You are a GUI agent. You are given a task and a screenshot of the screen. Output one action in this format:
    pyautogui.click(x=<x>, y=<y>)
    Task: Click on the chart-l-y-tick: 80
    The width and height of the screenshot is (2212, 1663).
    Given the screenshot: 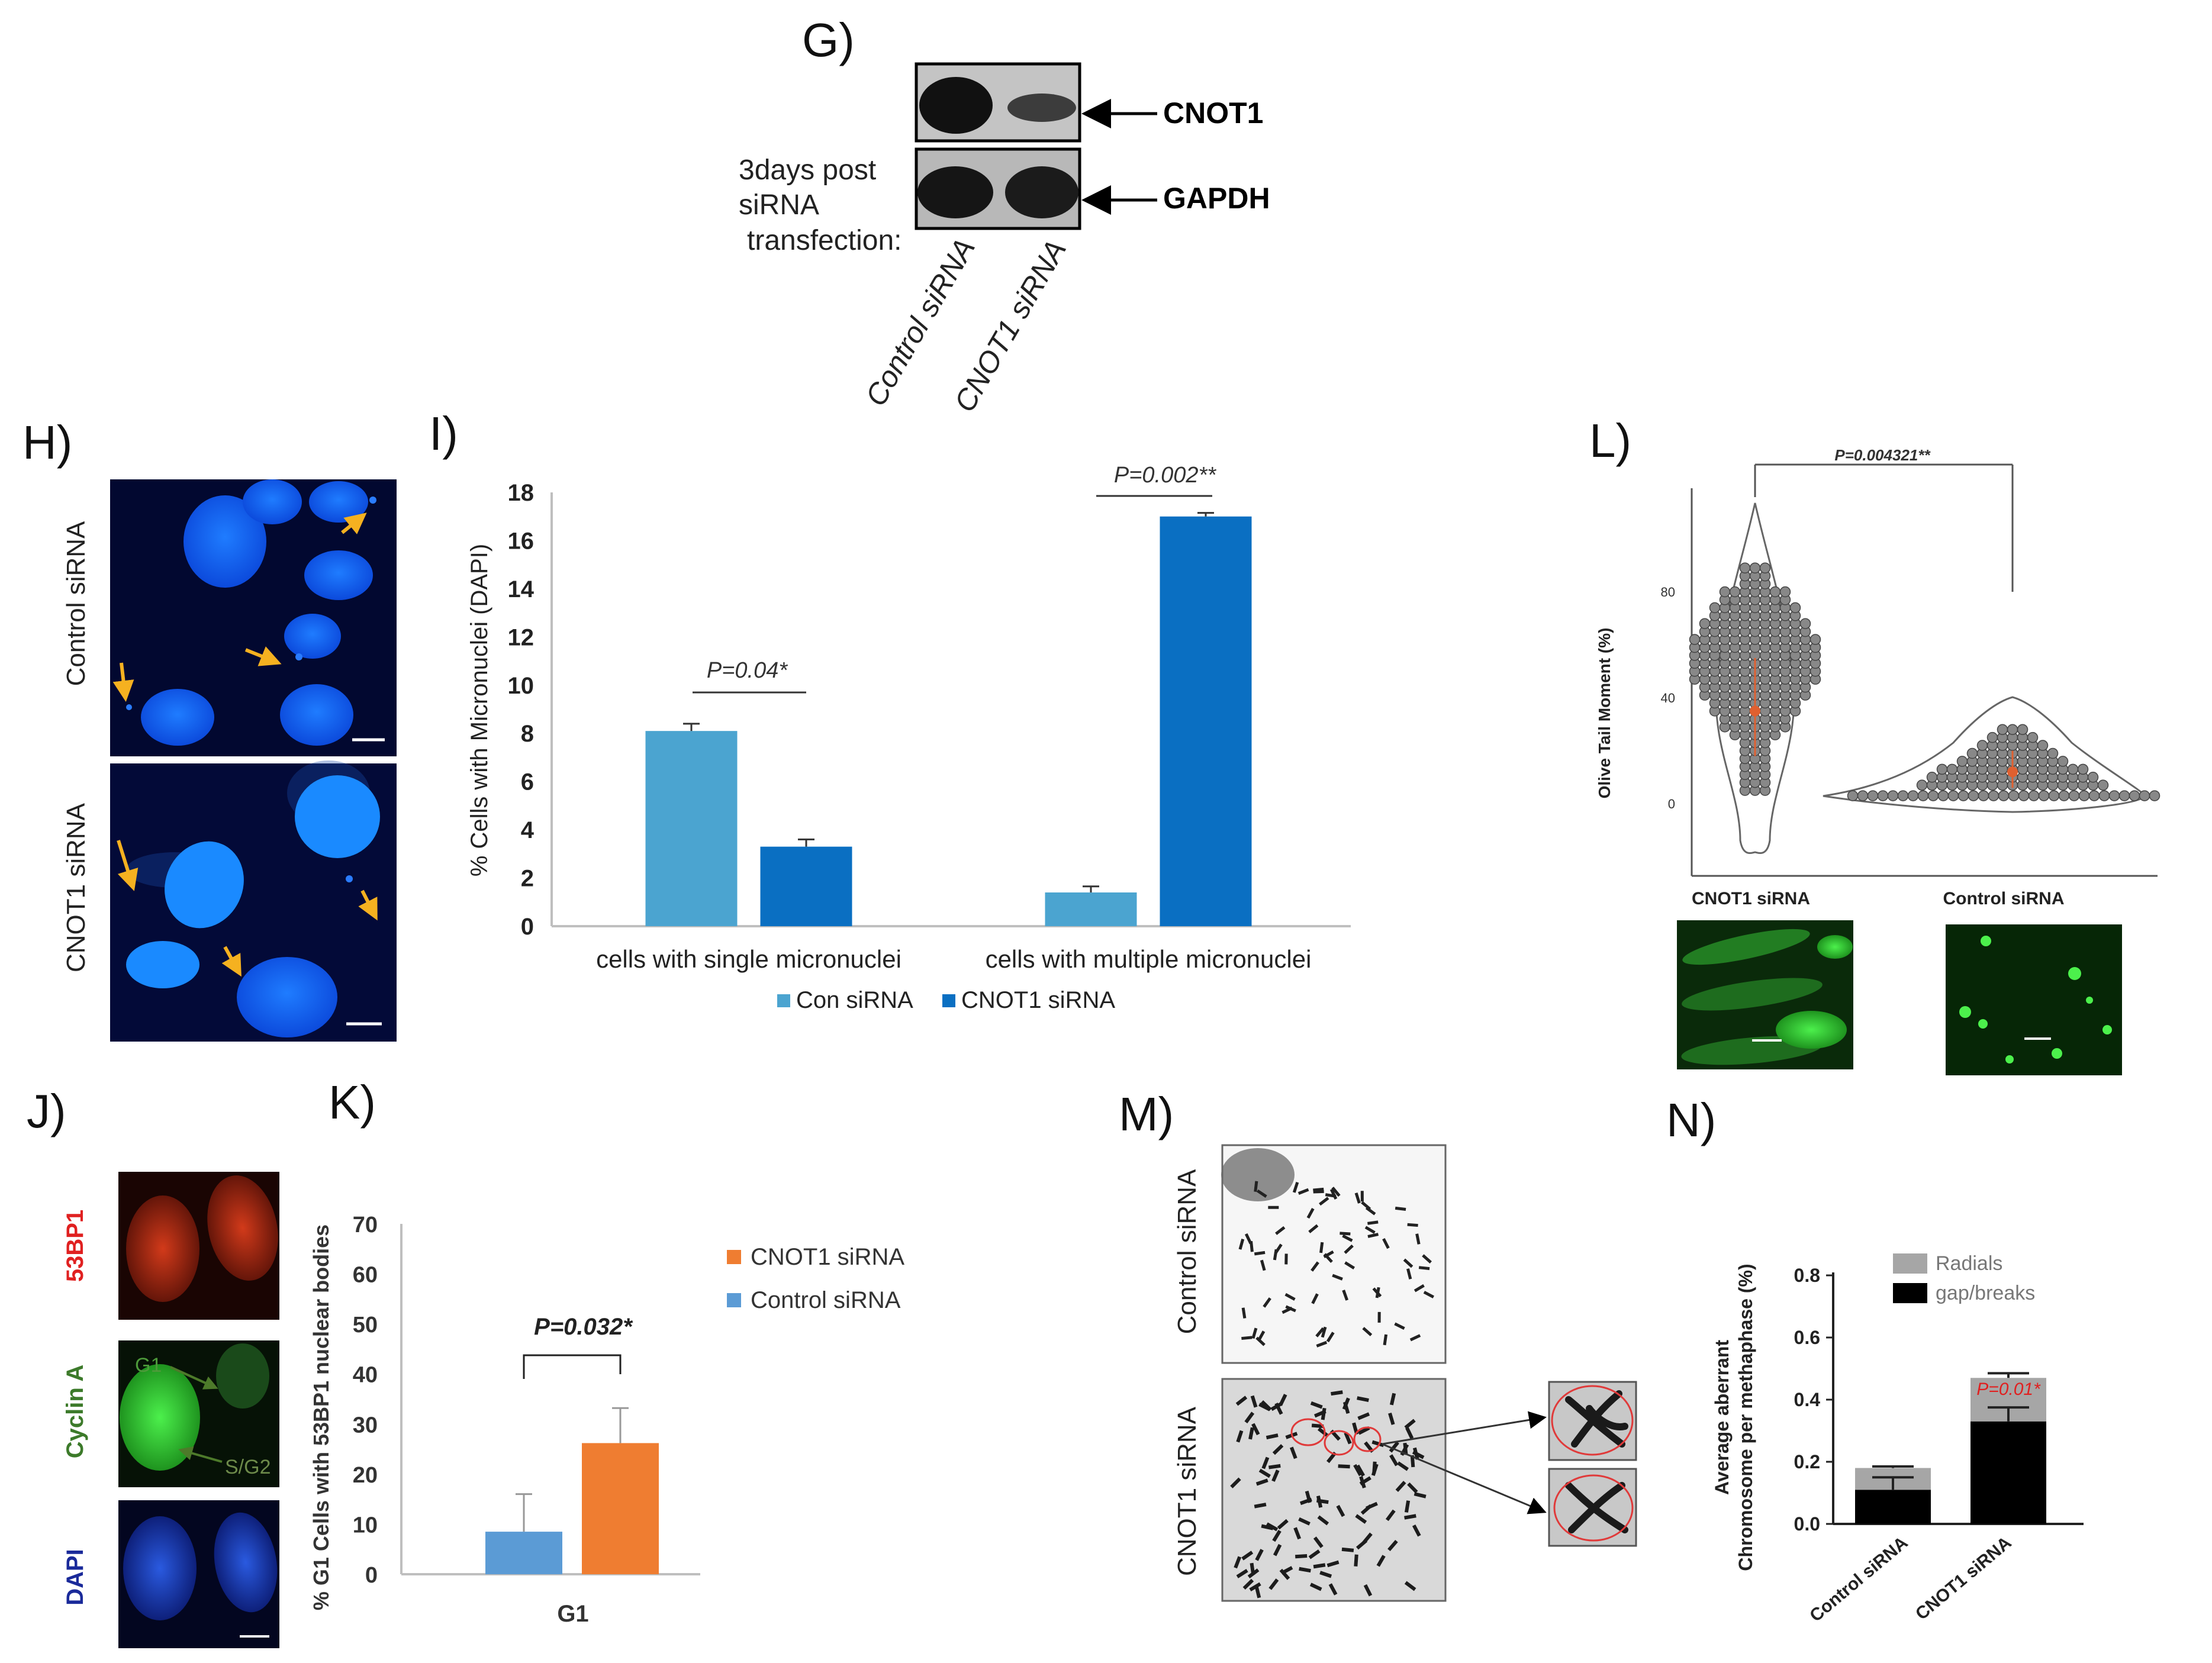 What is the action you would take?
    pyautogui.click(x=1668, y=592)
    